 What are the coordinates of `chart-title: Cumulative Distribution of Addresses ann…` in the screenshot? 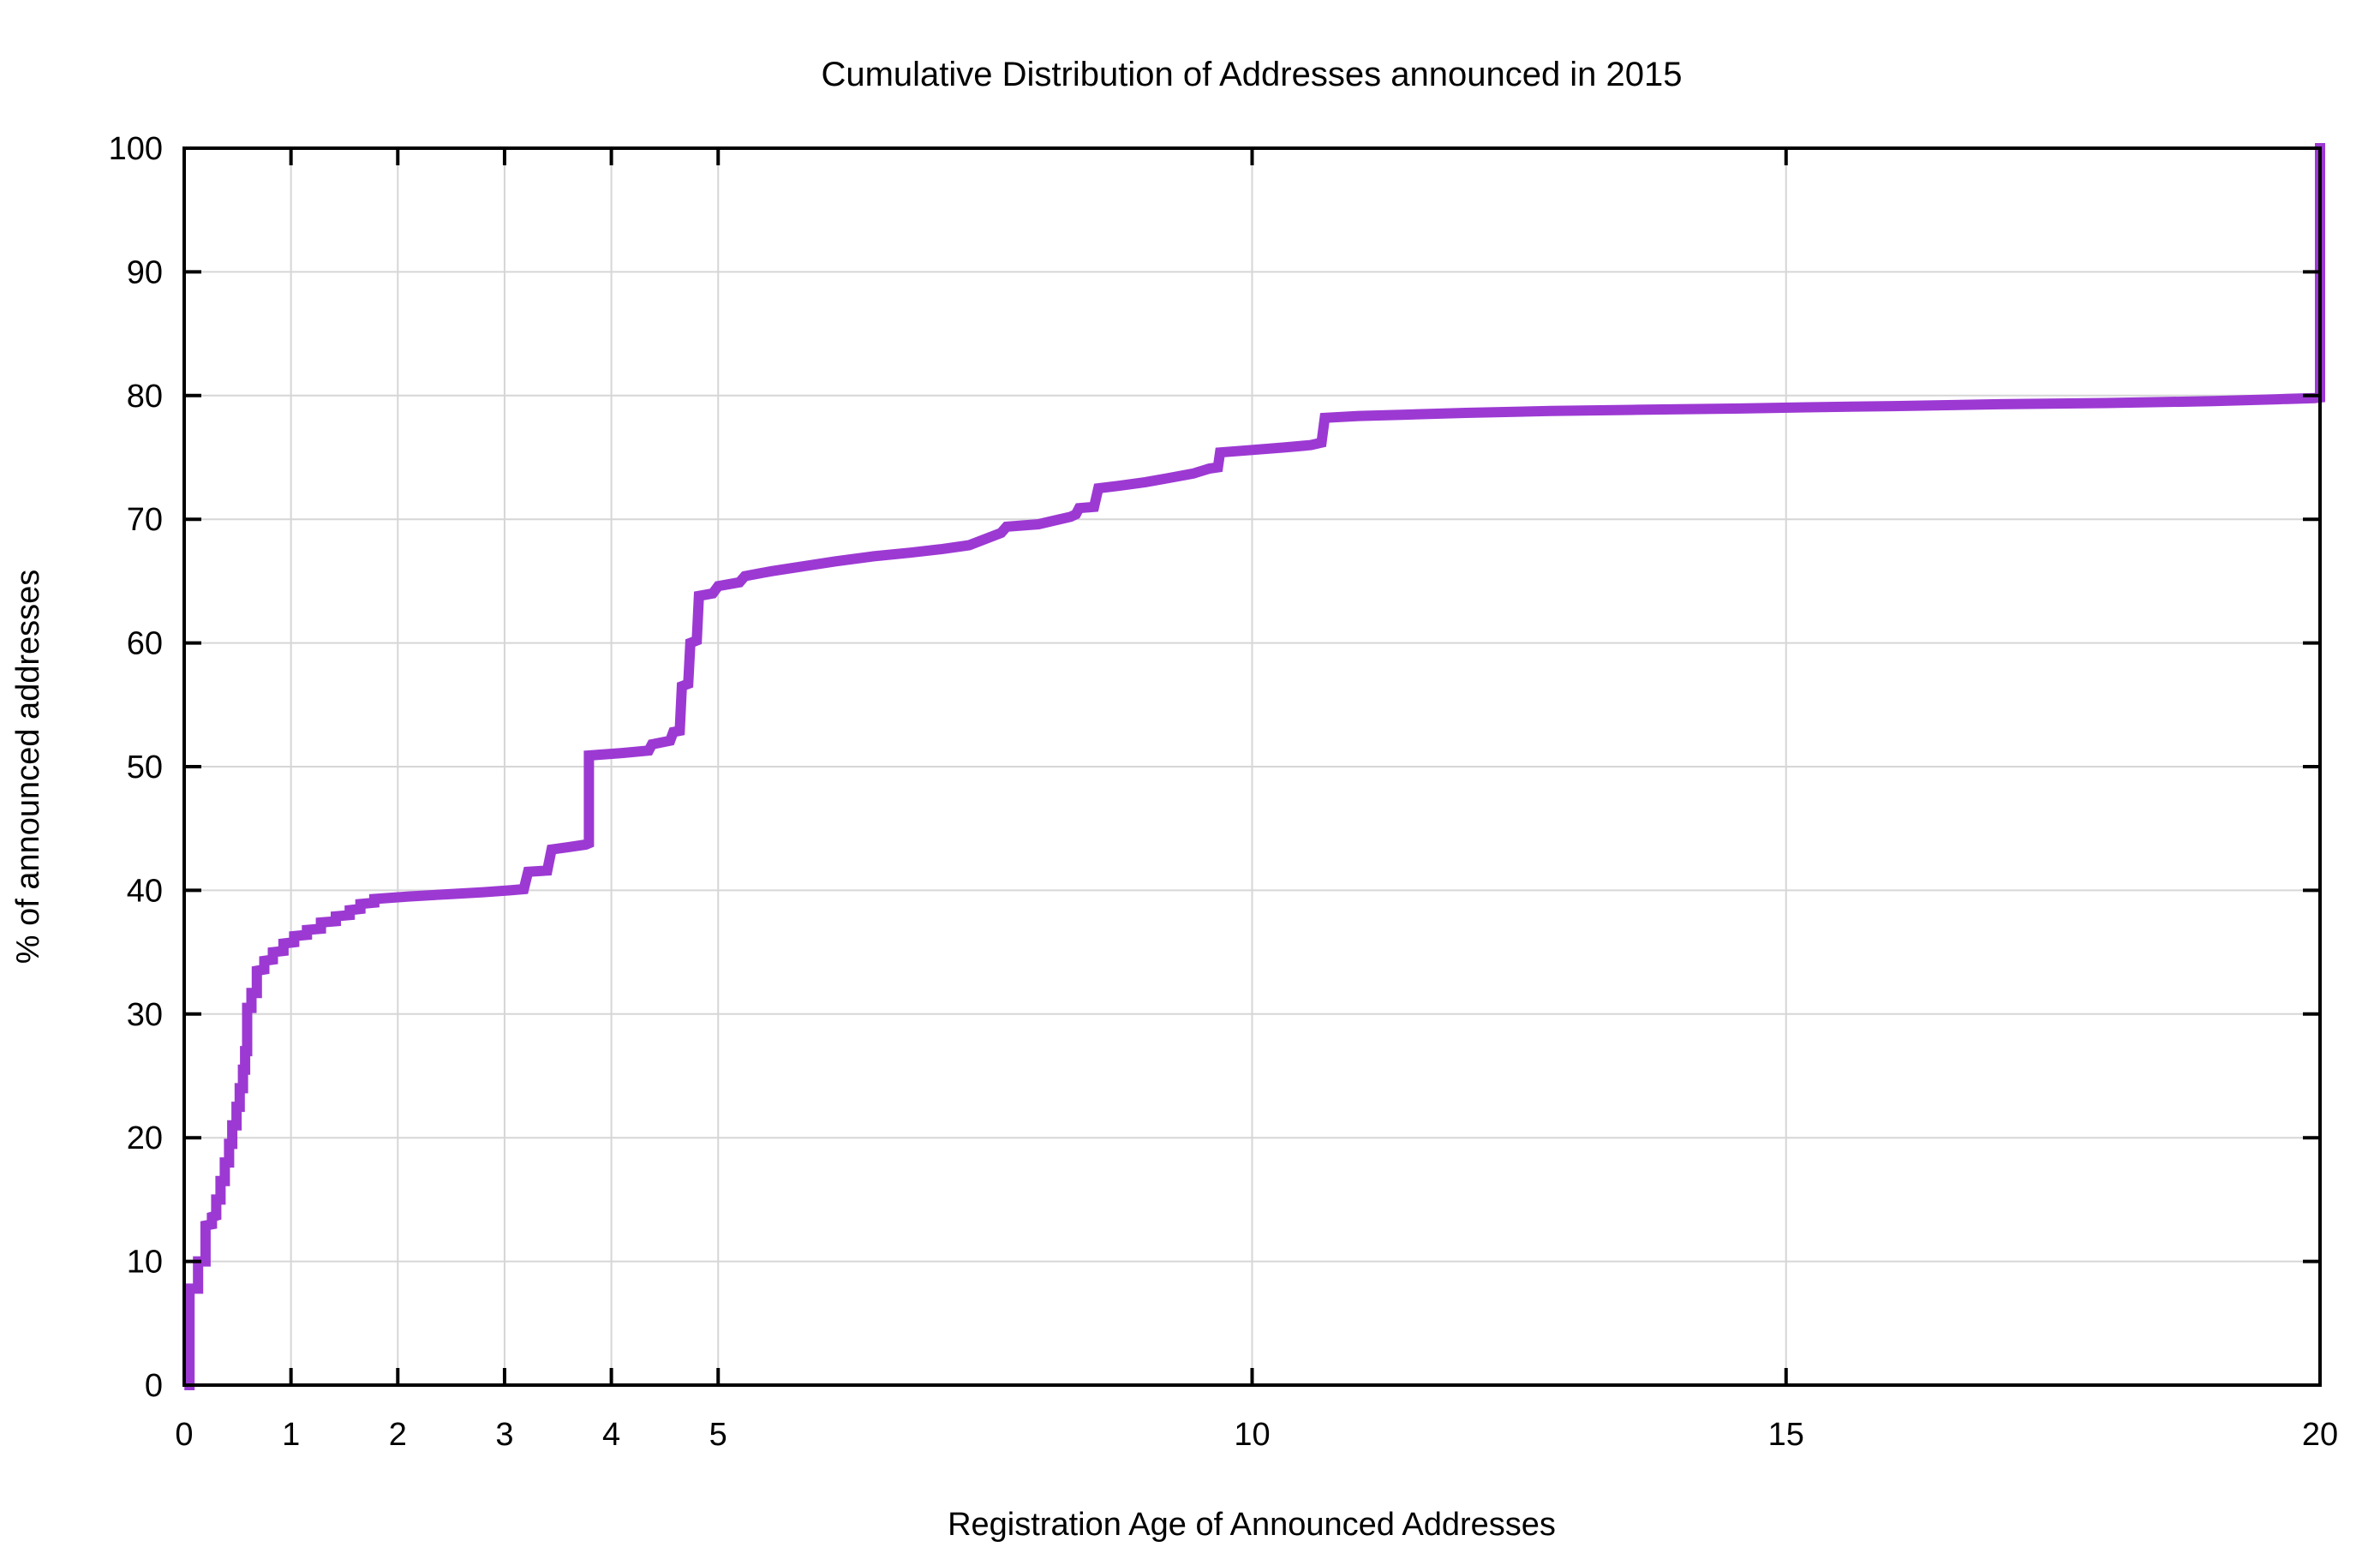 It's located at (1251, 74).